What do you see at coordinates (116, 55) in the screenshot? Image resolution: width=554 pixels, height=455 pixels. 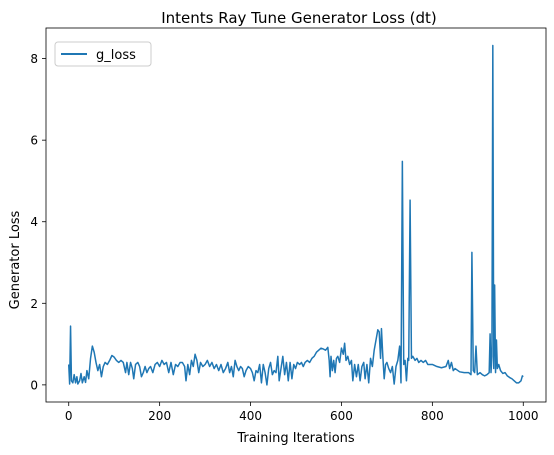 I see `legend-label: g_loss` at bounding box center [116, 55].